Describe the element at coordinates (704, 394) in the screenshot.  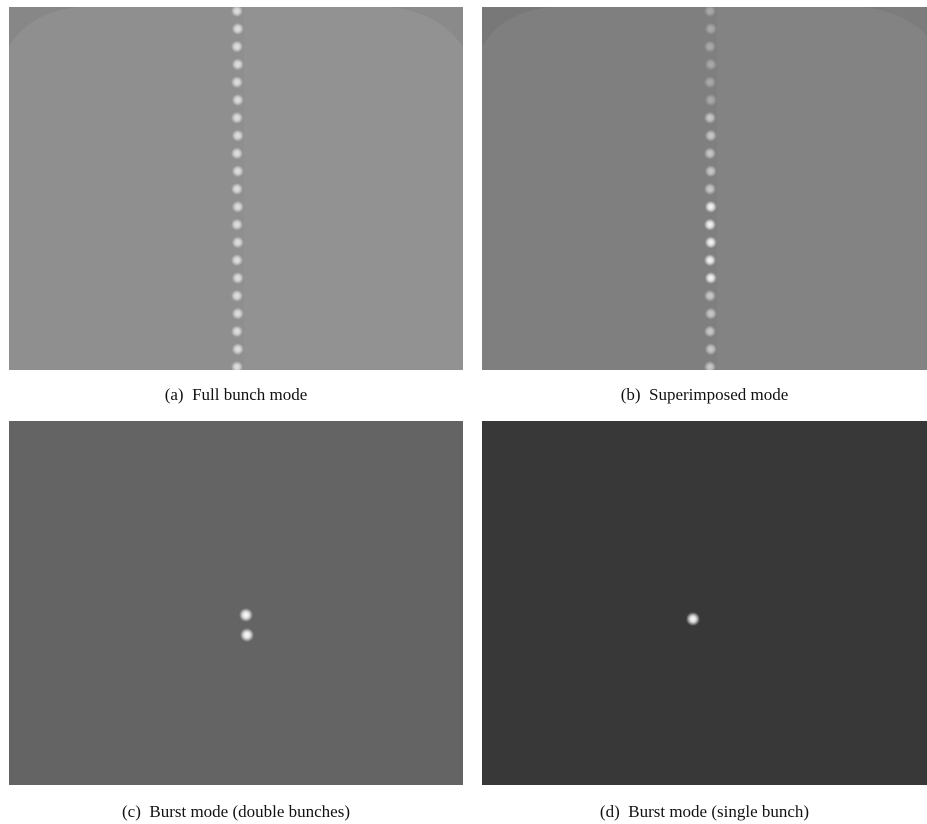
I see `caption: (b) Superimposed mode` at that location.